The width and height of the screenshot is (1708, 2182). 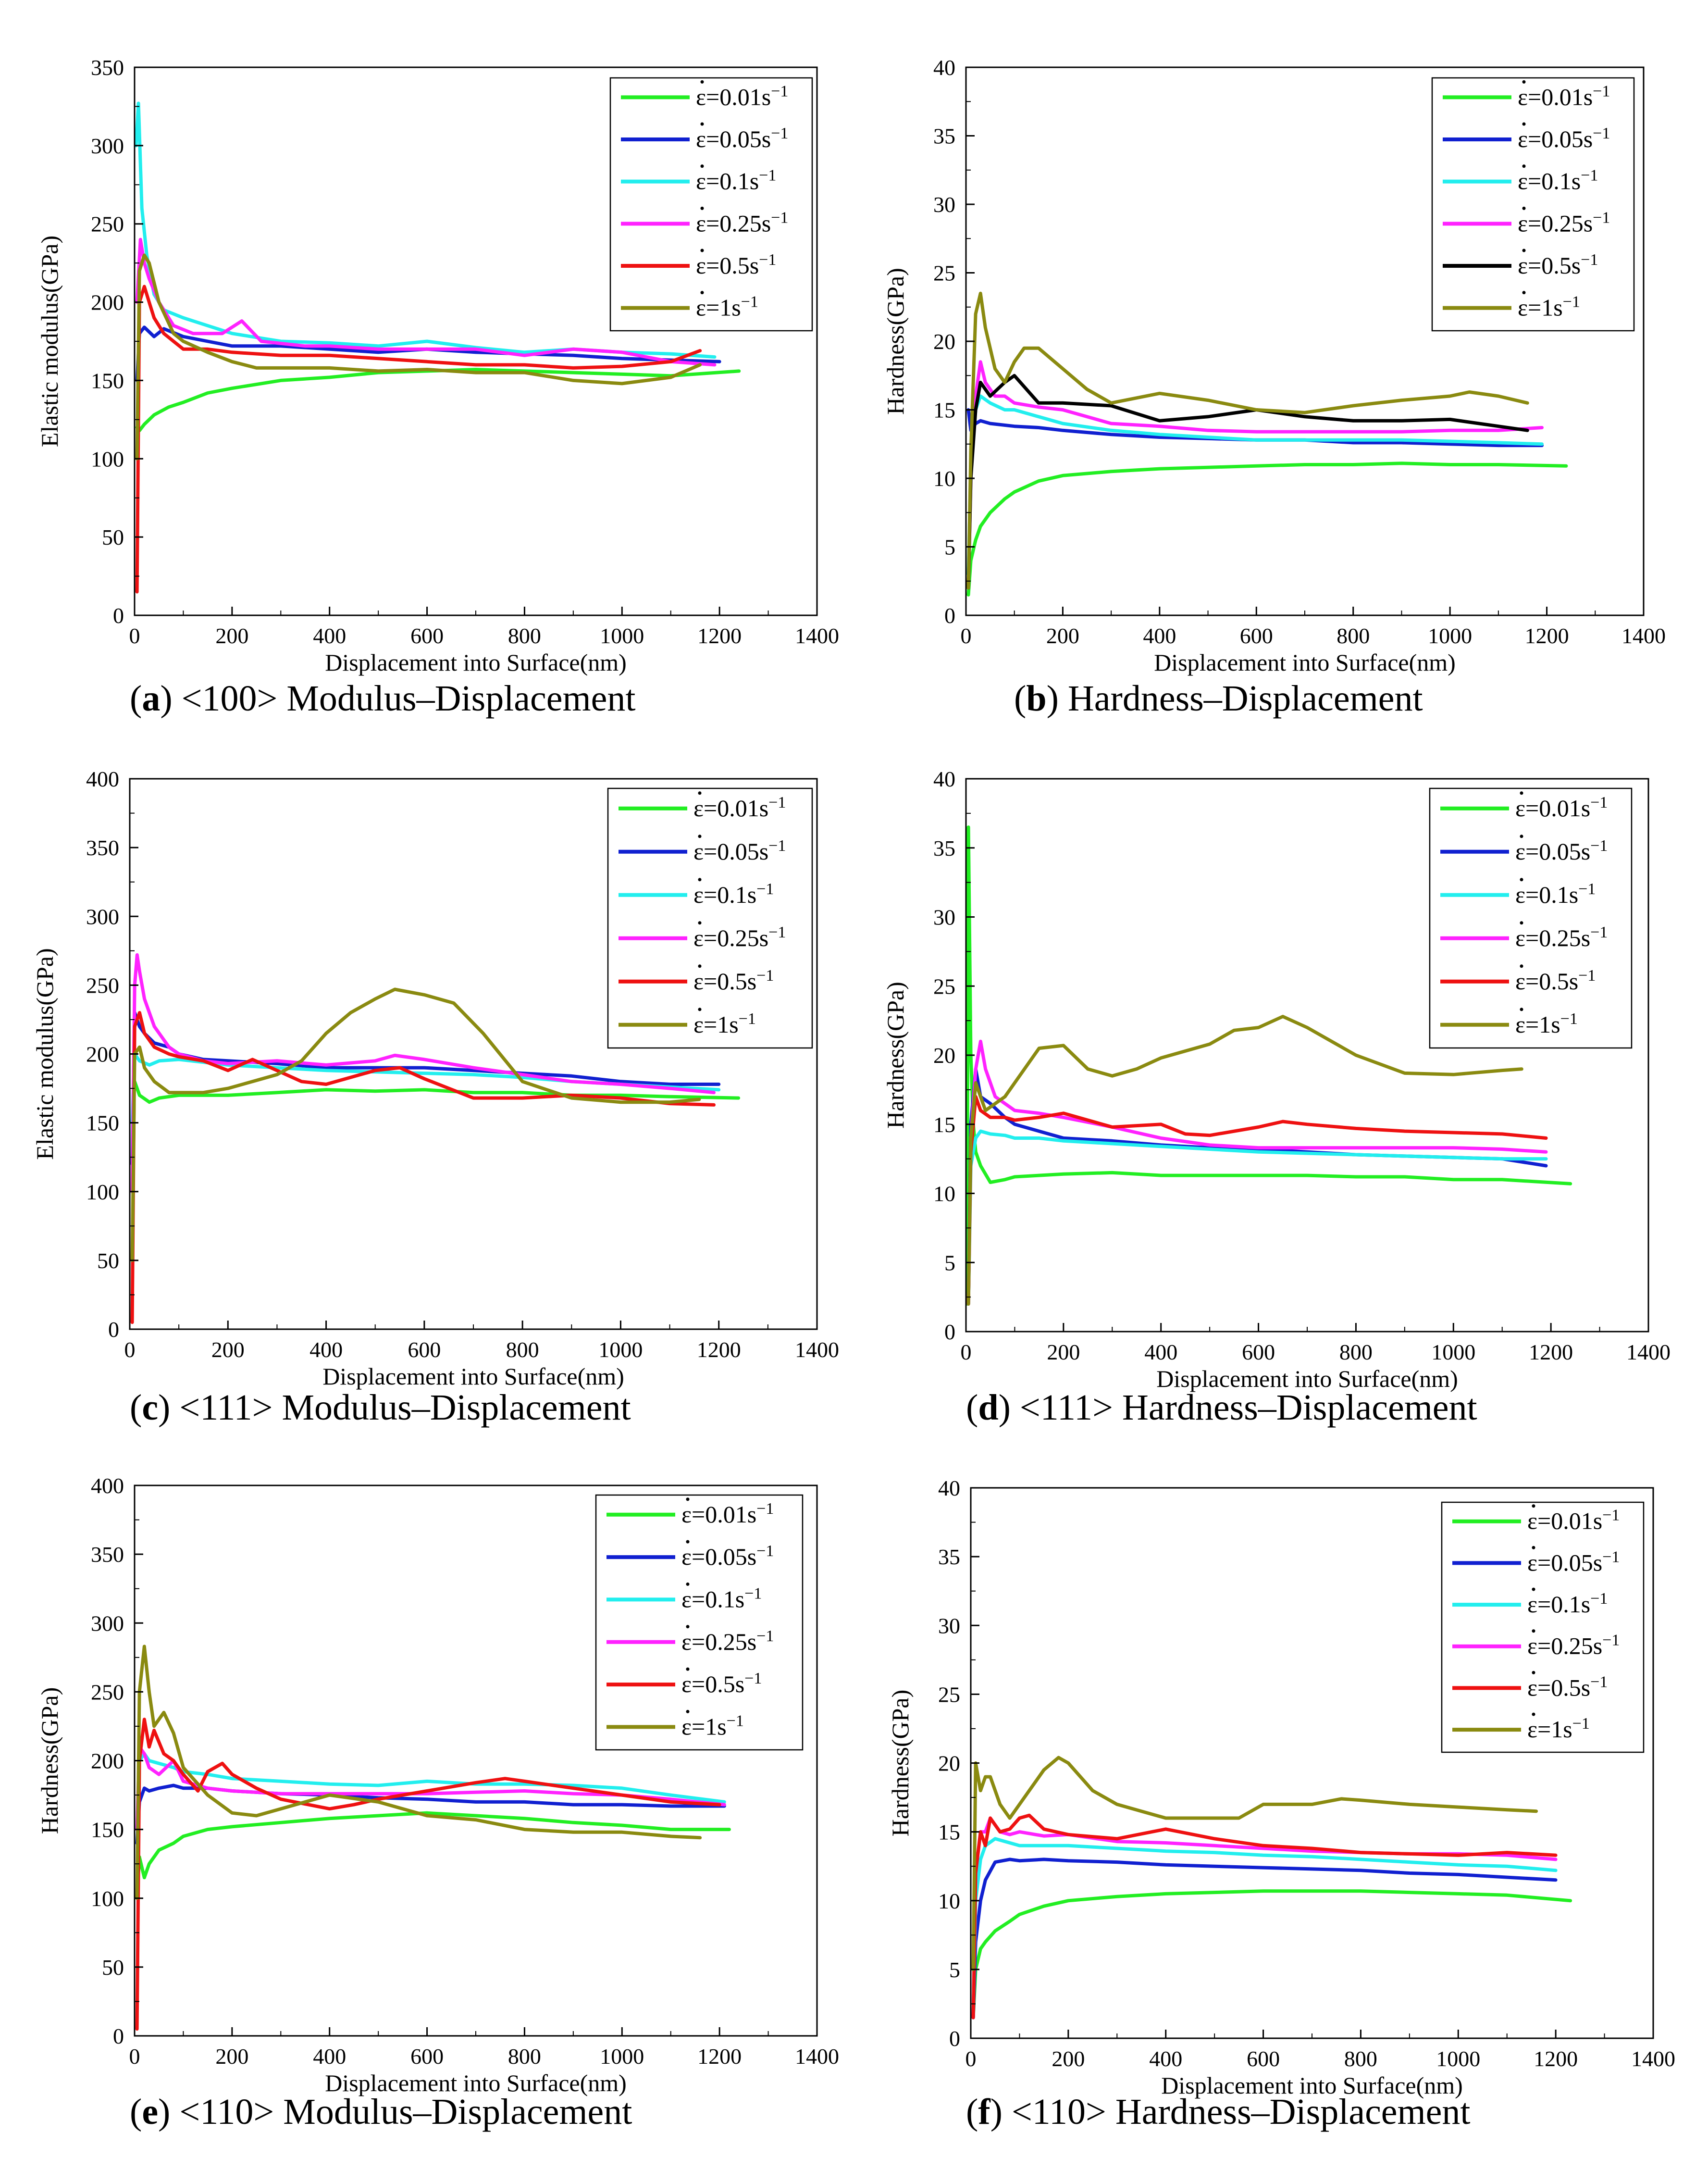 What do you see at coordinates (896, 341) in the screenshot?
I see `y-axis-label: Hardness(GPa)` at bounding box center [896, 341].